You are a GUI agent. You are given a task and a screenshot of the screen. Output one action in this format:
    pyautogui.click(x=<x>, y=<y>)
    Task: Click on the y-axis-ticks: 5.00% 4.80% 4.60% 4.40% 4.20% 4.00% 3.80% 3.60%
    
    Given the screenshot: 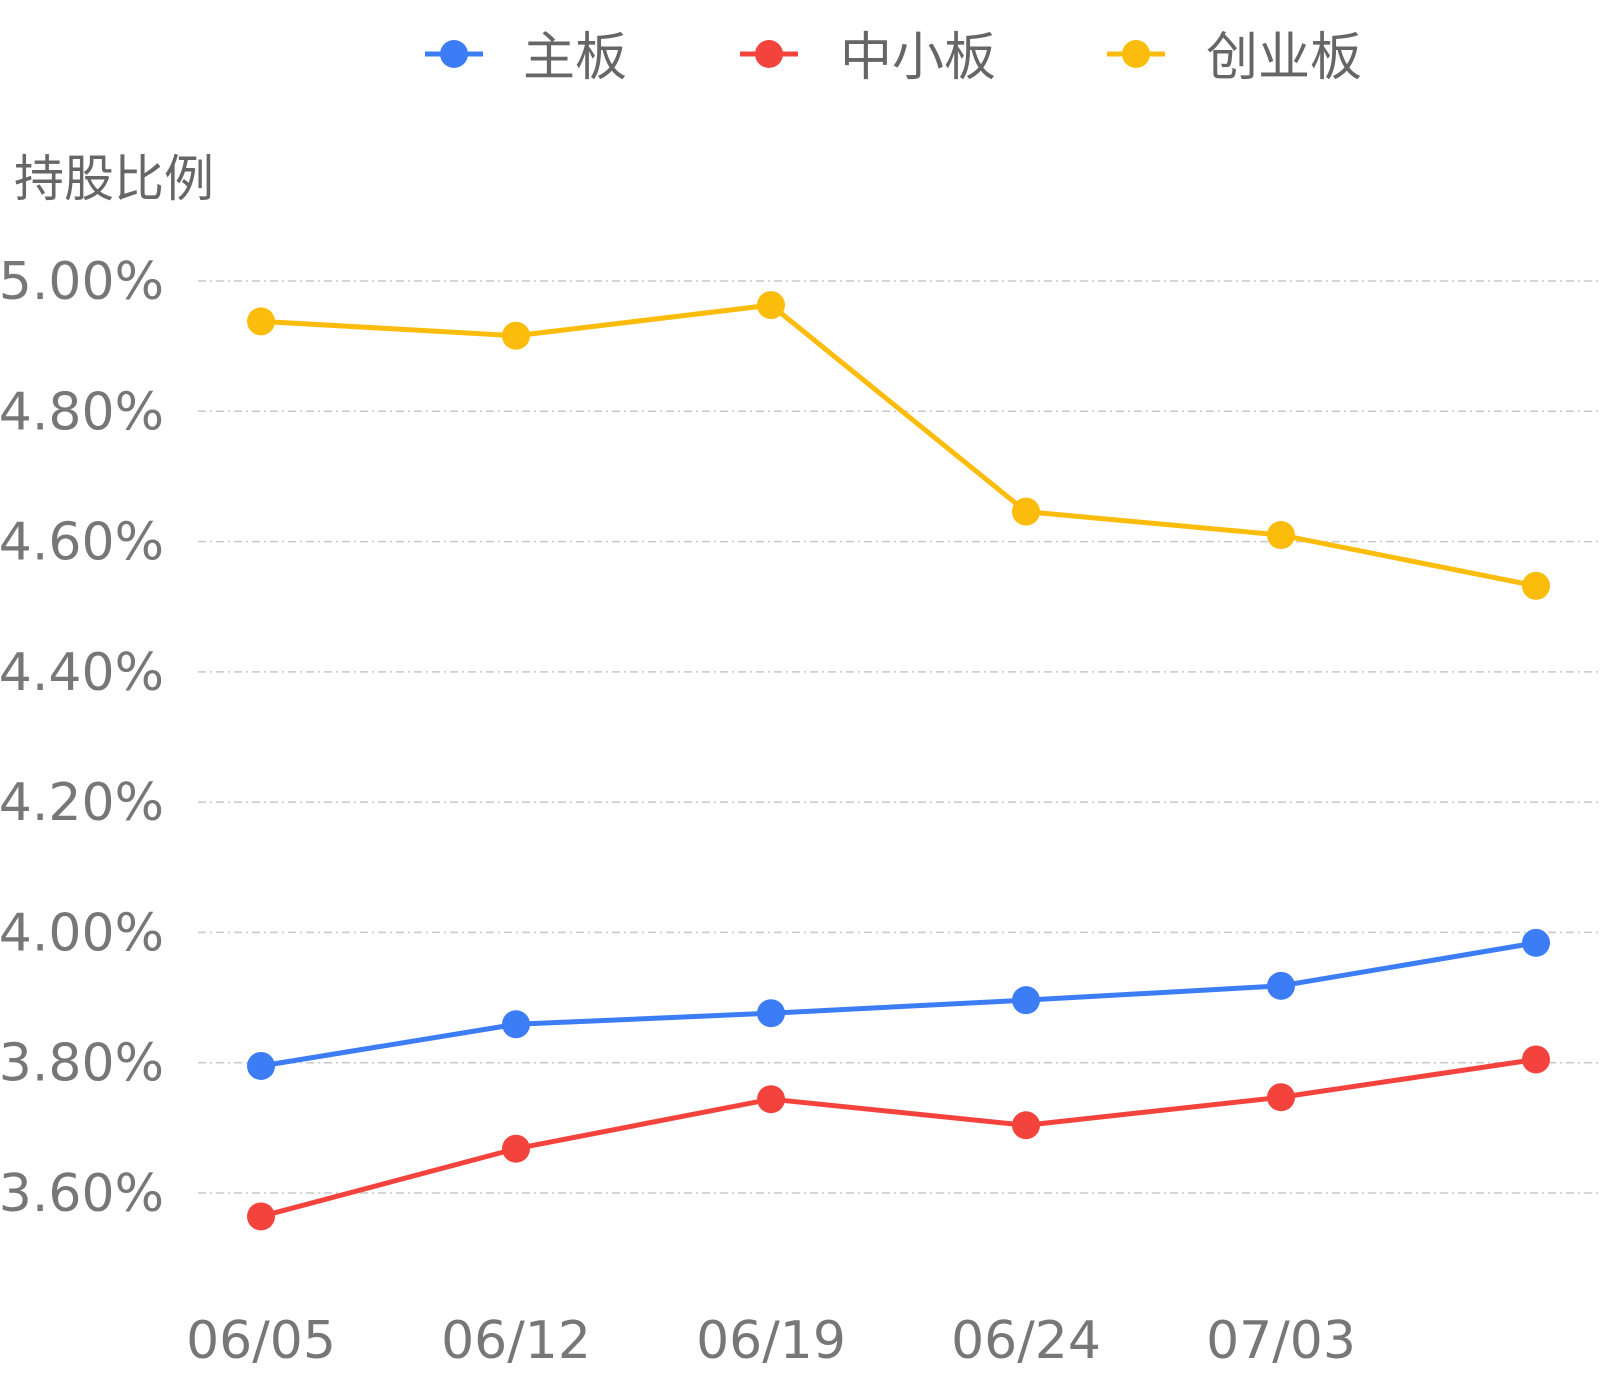 What is the action you would take?
    pyautogui.click(x=82, y=738)
    